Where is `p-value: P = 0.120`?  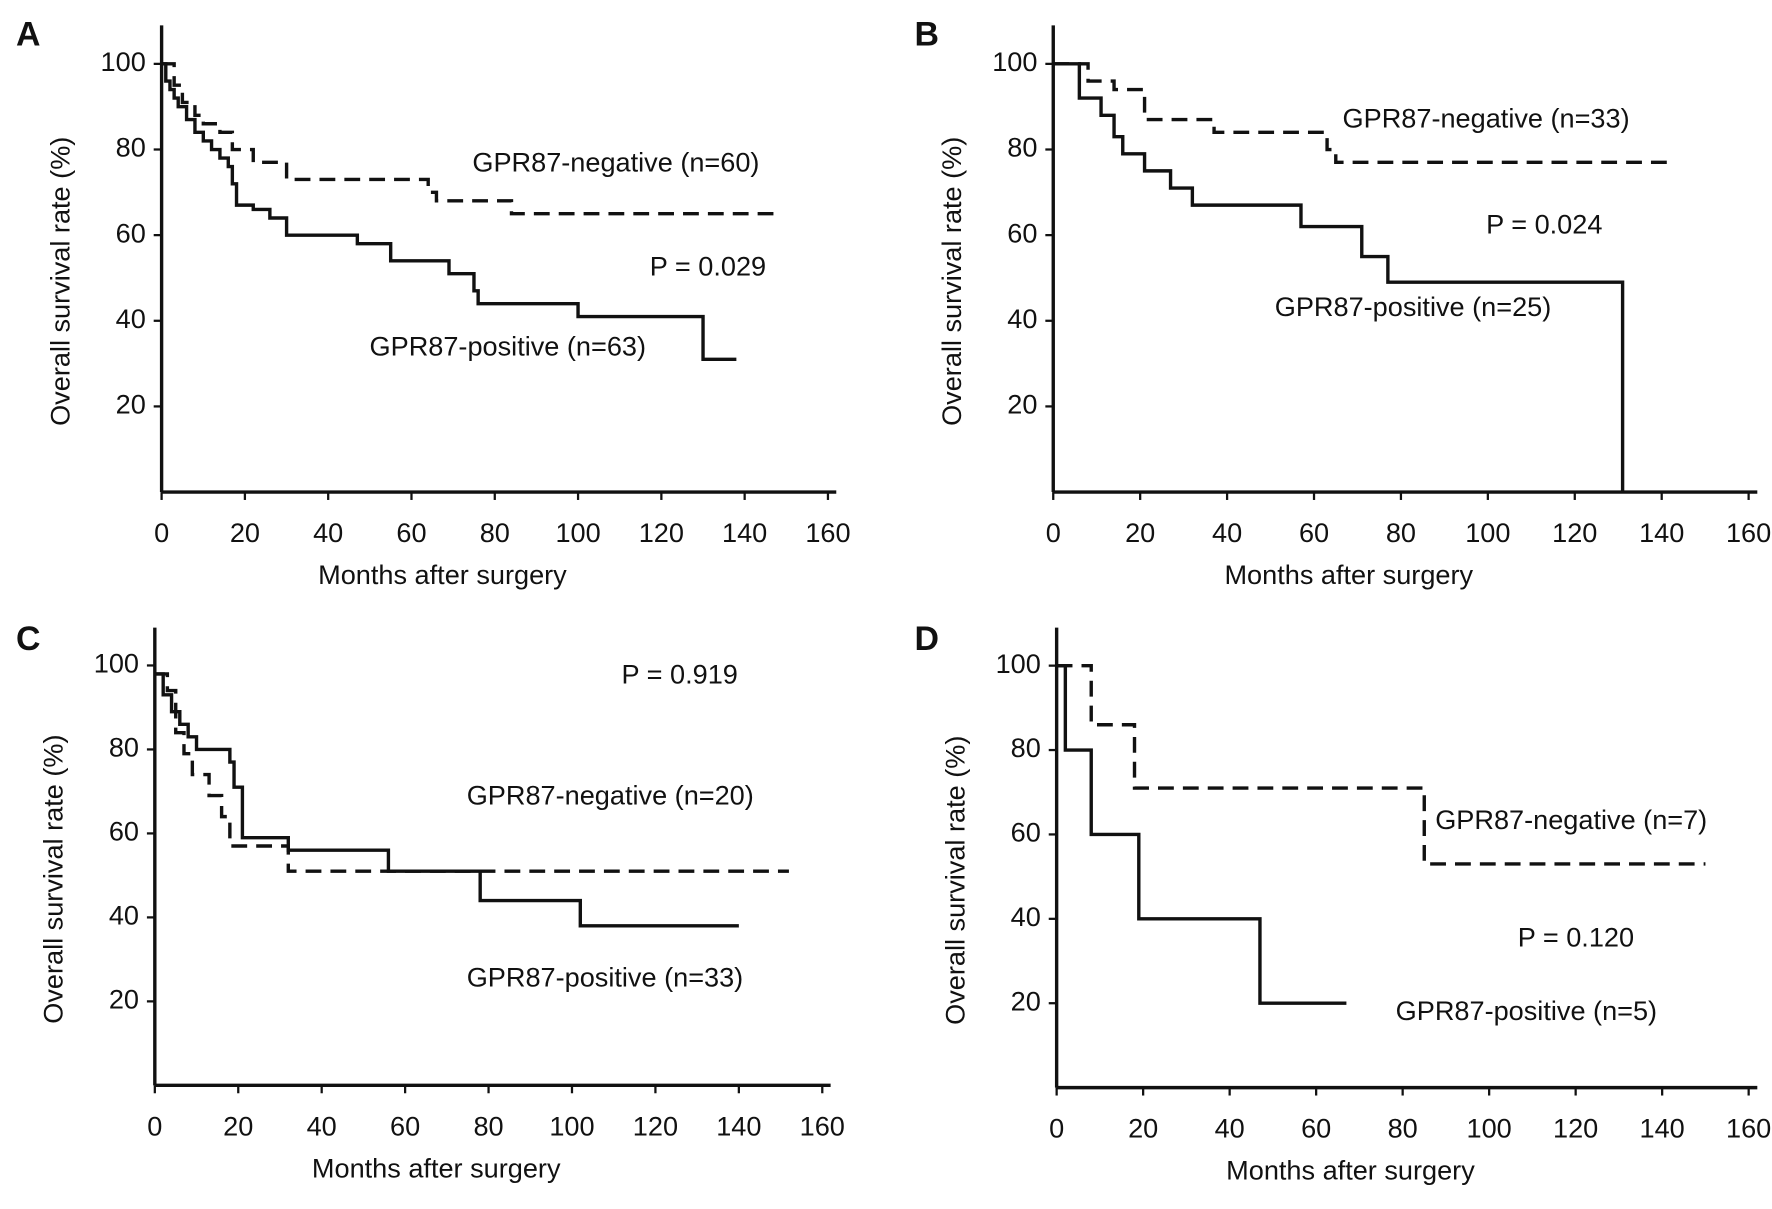 p-value: P = 0.120 is located at coordinates (1576, 937).